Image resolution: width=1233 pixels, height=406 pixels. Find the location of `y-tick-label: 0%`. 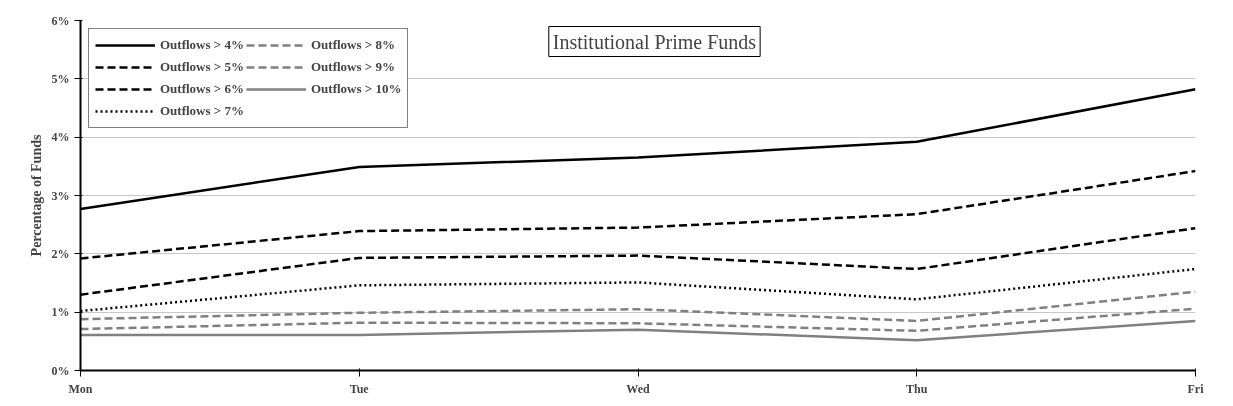

y-tick-label: 0% is located at coordinates (60, 370).